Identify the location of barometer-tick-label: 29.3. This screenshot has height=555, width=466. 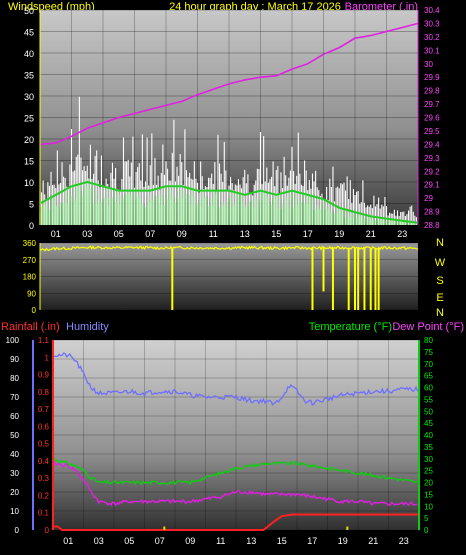
(432, 158).